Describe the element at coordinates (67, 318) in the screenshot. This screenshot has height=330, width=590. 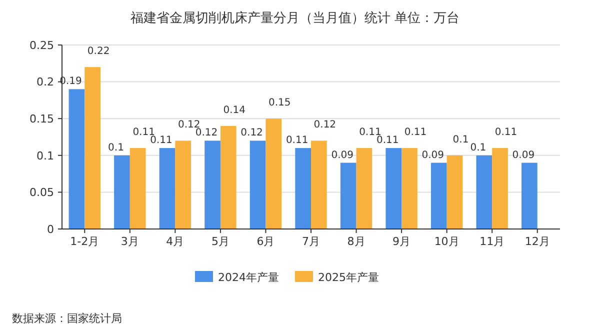
I see `source-note: 数据来源：国家统计局` at that location.